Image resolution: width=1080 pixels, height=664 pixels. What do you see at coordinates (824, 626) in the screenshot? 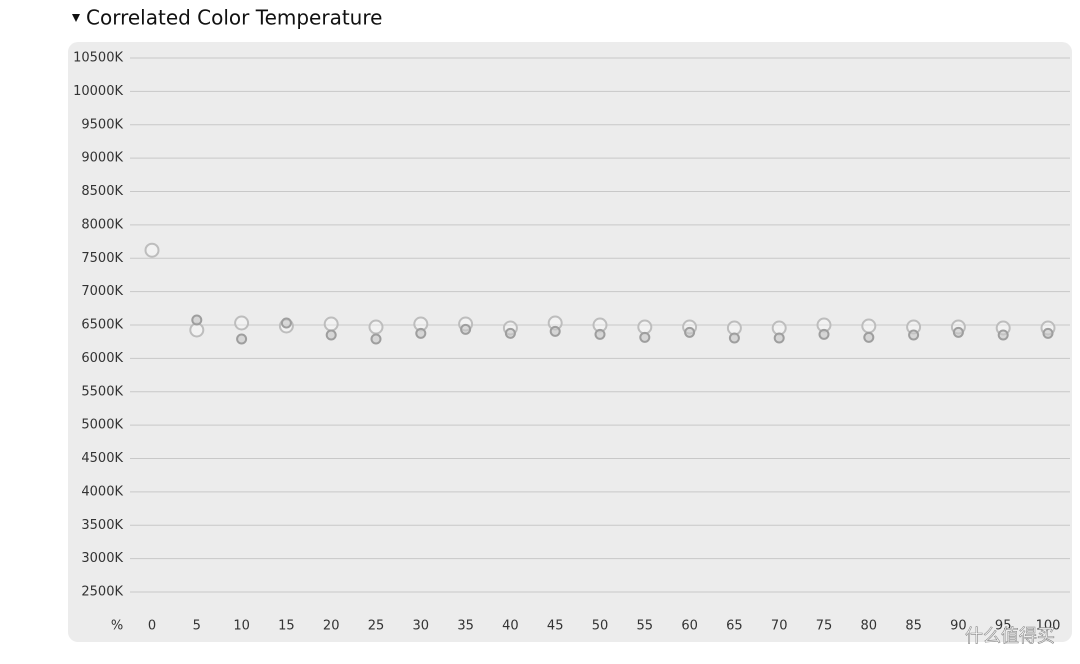
I see `x-tick-label: 75` at bounding box center [824, 626].